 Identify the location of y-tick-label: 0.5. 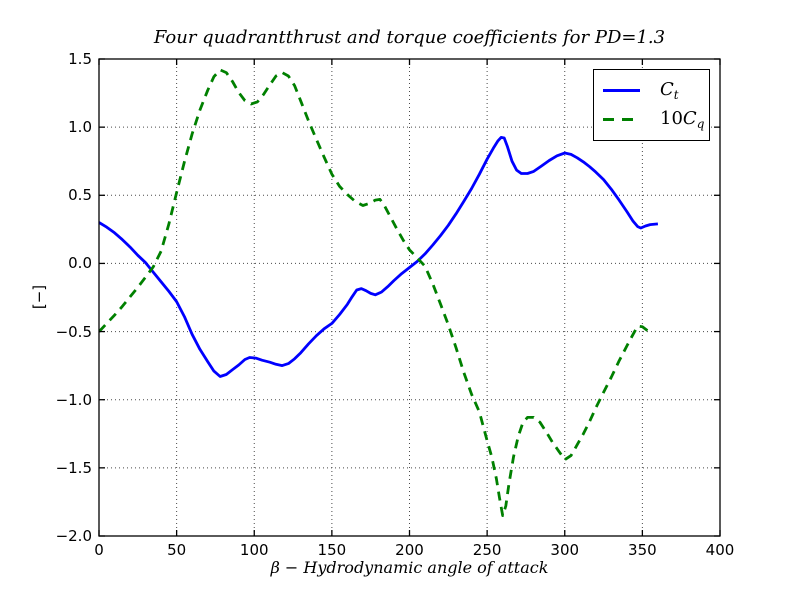
(80, 195).